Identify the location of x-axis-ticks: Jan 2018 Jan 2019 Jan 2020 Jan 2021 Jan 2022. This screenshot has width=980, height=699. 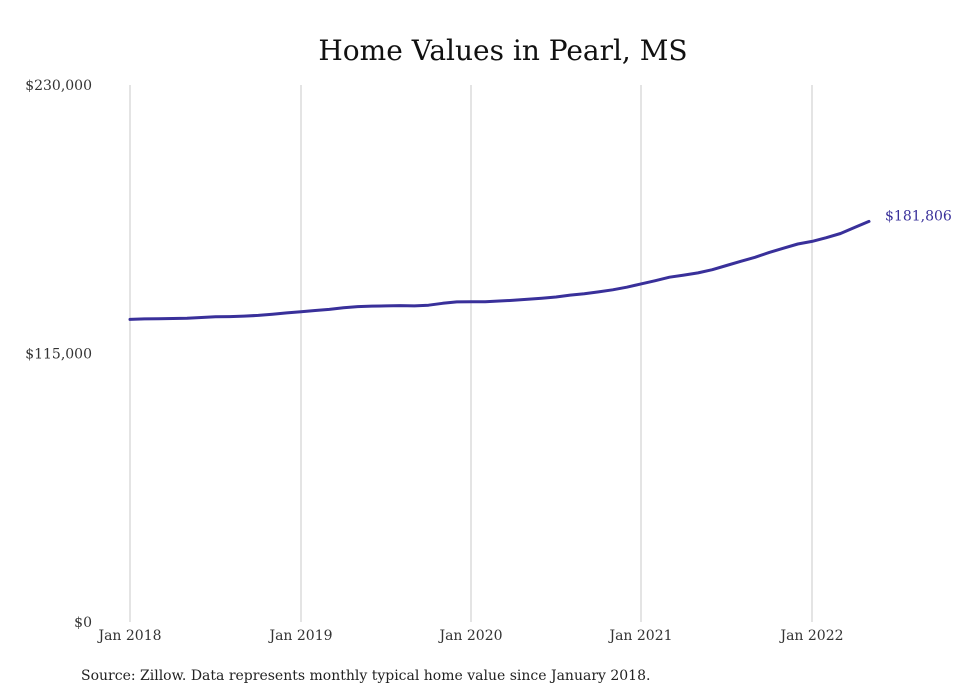
(469, 636).